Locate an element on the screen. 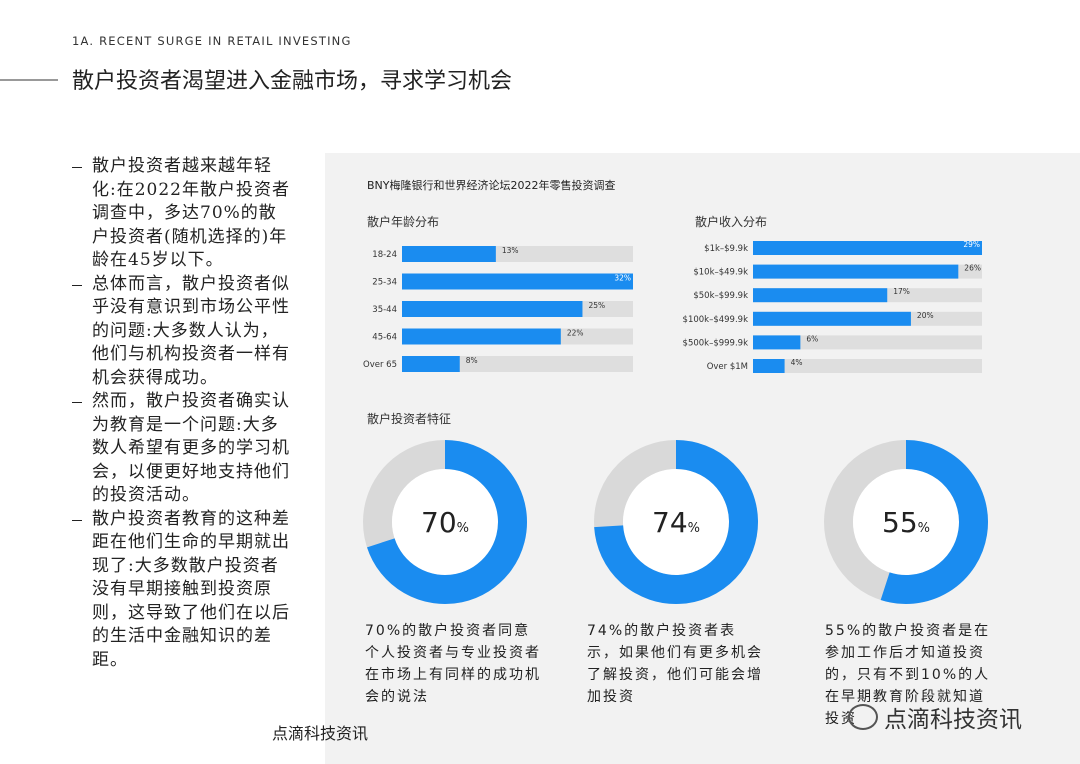 This screenshot has height=764, width=1080. value-label: 8% is located at coordinates (472, 360).